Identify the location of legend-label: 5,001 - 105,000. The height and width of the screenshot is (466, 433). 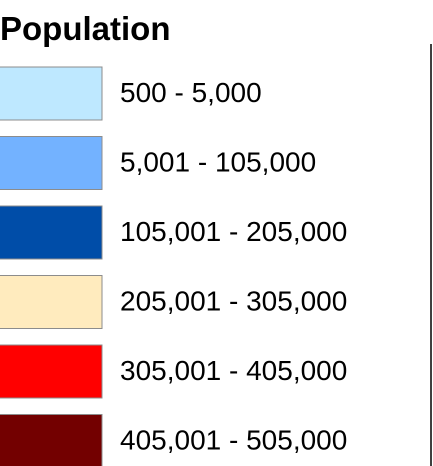
(218, 161).